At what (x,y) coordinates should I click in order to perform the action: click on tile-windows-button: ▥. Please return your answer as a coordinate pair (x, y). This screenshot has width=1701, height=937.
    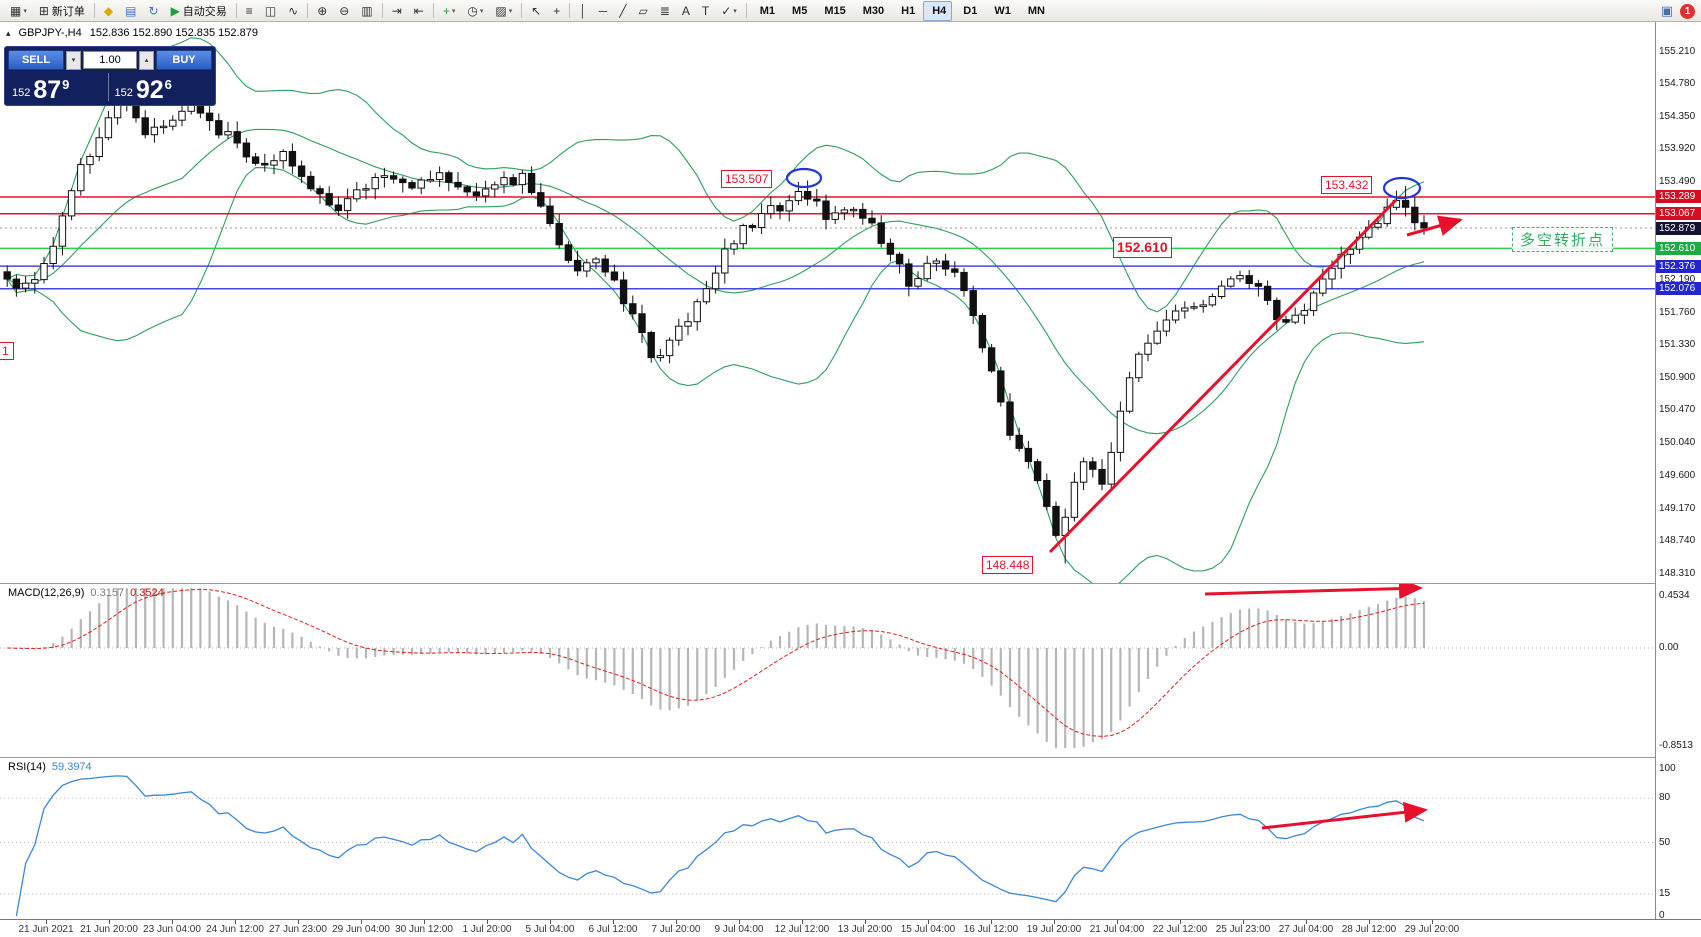
    Looking at the image, I should click on (366, 11).